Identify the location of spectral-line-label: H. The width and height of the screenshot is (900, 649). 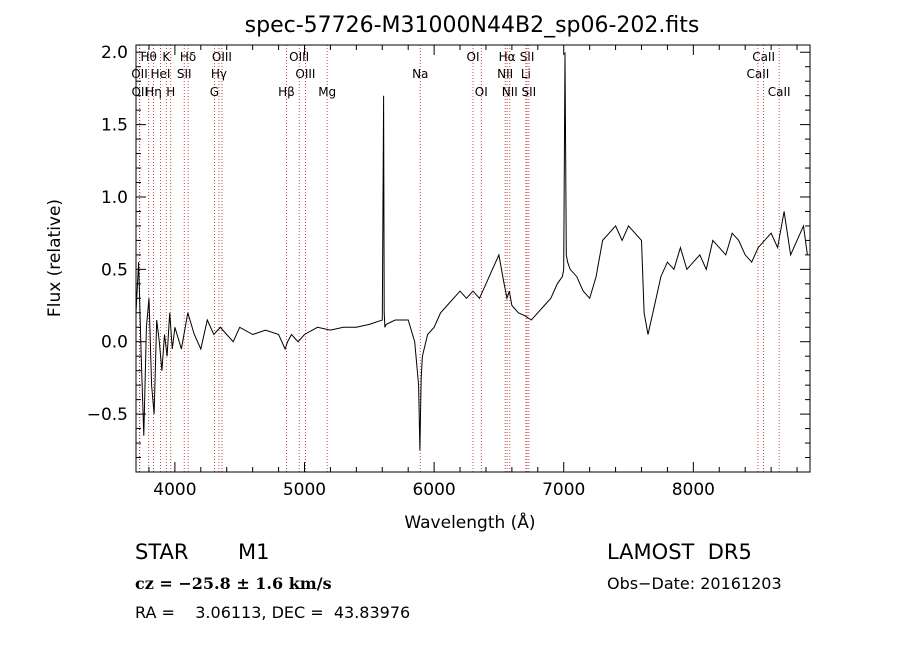
(170, 92).